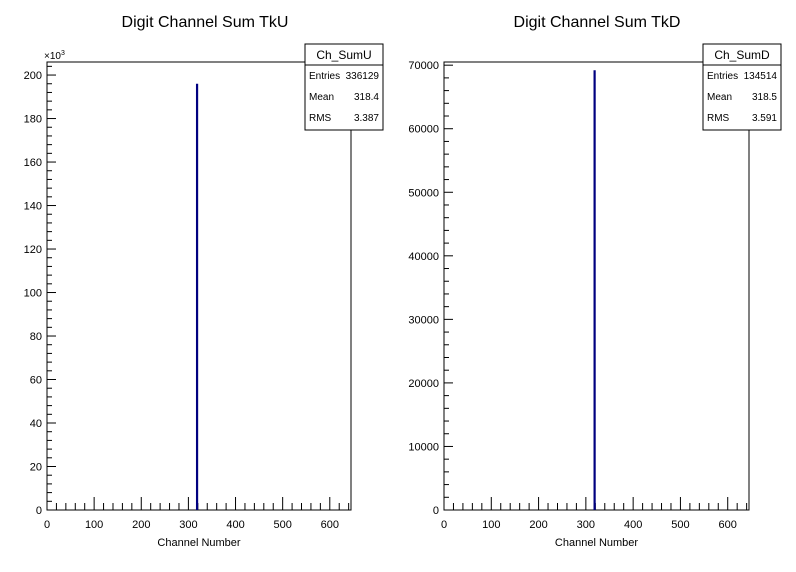 The image size is (796, 572). I want to click on y-tick-label: 120, so click(33, 250).